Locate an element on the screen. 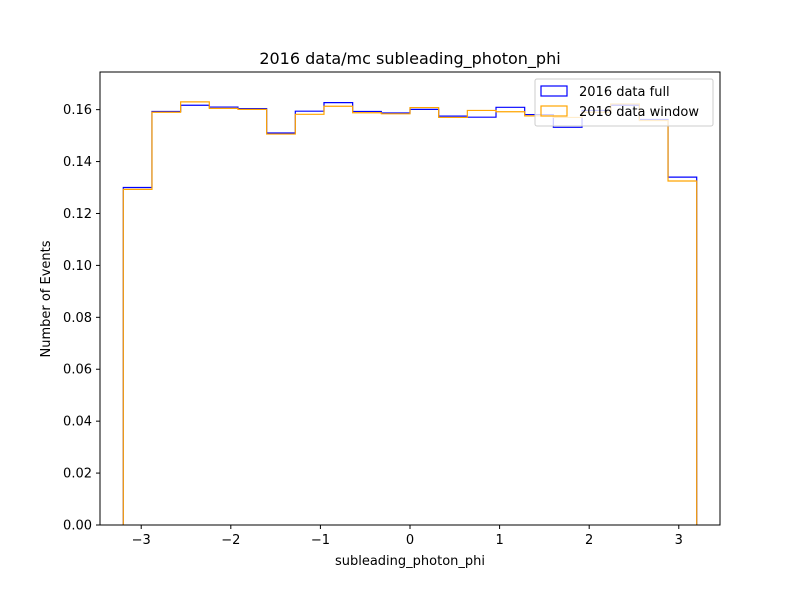 The height and width of the screenshot is (600, 800). legend-label: 2016 data full is located at coordinates (624, 92).